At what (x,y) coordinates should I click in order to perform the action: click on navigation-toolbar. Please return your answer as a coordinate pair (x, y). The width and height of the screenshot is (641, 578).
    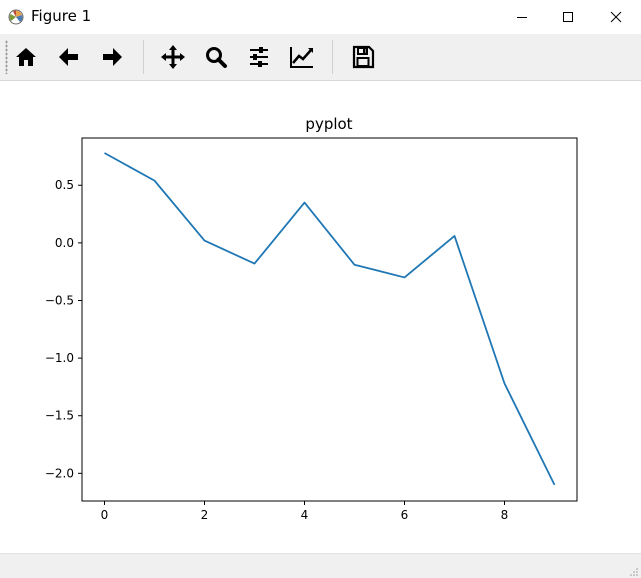
    Looking at the image, I should click on (320, 57).